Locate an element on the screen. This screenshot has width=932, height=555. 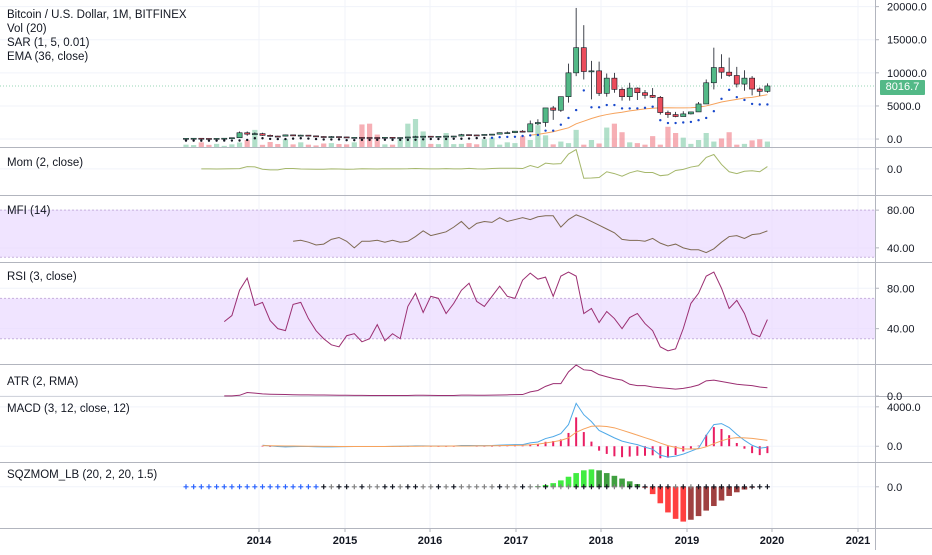
vol-indicator-label: Vol (20) is located at coordinates (97, 29).